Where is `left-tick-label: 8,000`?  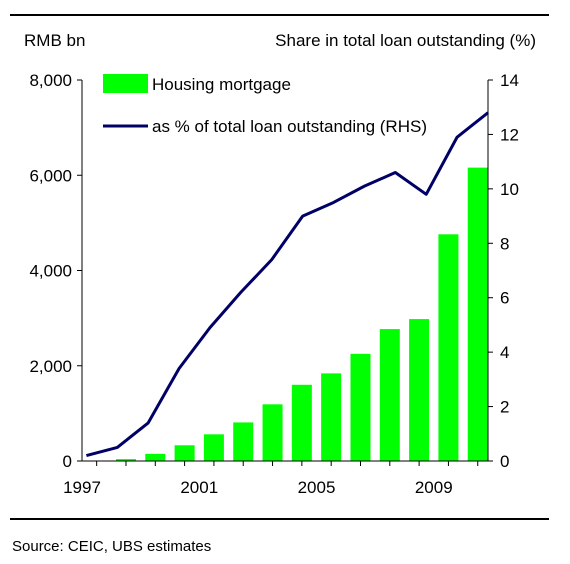 left-tick-label: 8,000 is located at coordinates (50, 80).